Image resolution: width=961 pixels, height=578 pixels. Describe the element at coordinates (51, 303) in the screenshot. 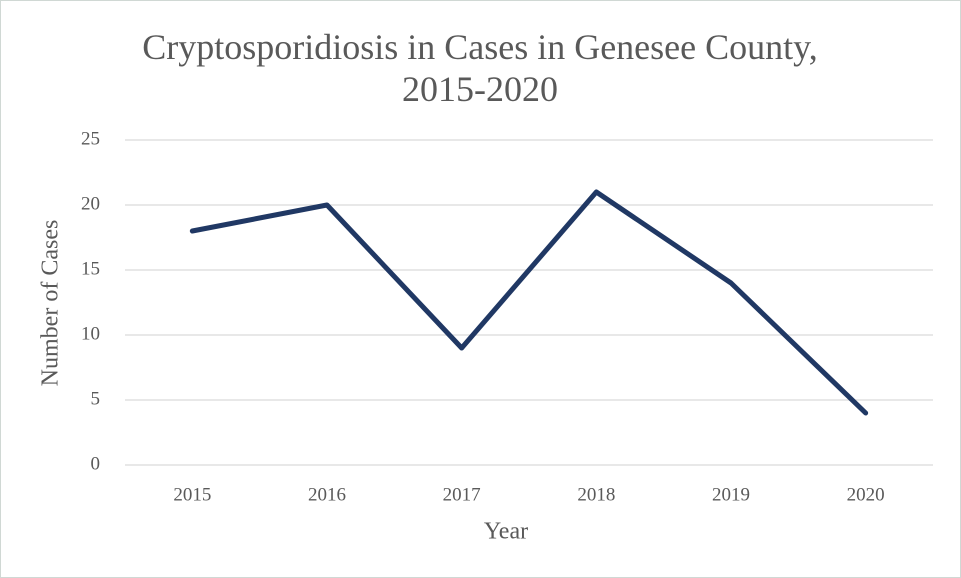

I see `y-axis-title: Number of Cases` at that location.